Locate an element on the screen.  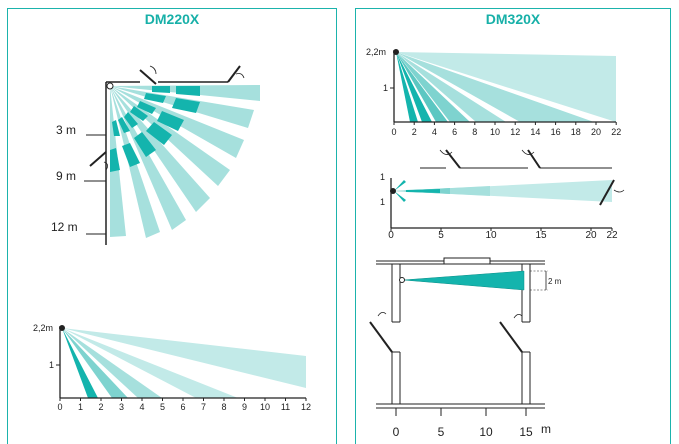
dm320x-side-view: 2,2m 1 0 2 4 6 8 10 12 14 16 18 20 22 is located at coordinates (493, 92).